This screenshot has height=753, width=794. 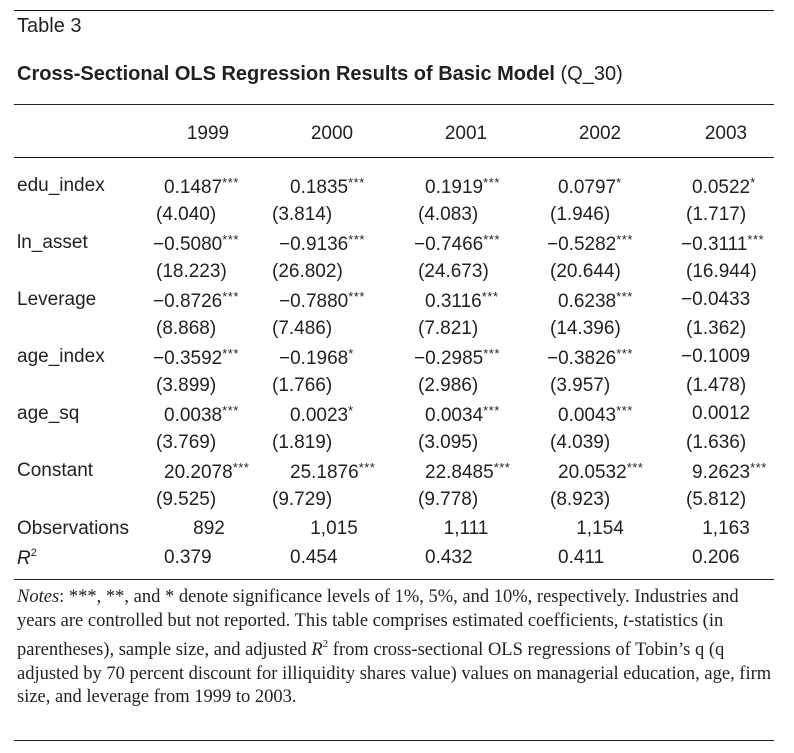 I want to click on coef-cell: 0.0023*, so click(x=322, y=415).